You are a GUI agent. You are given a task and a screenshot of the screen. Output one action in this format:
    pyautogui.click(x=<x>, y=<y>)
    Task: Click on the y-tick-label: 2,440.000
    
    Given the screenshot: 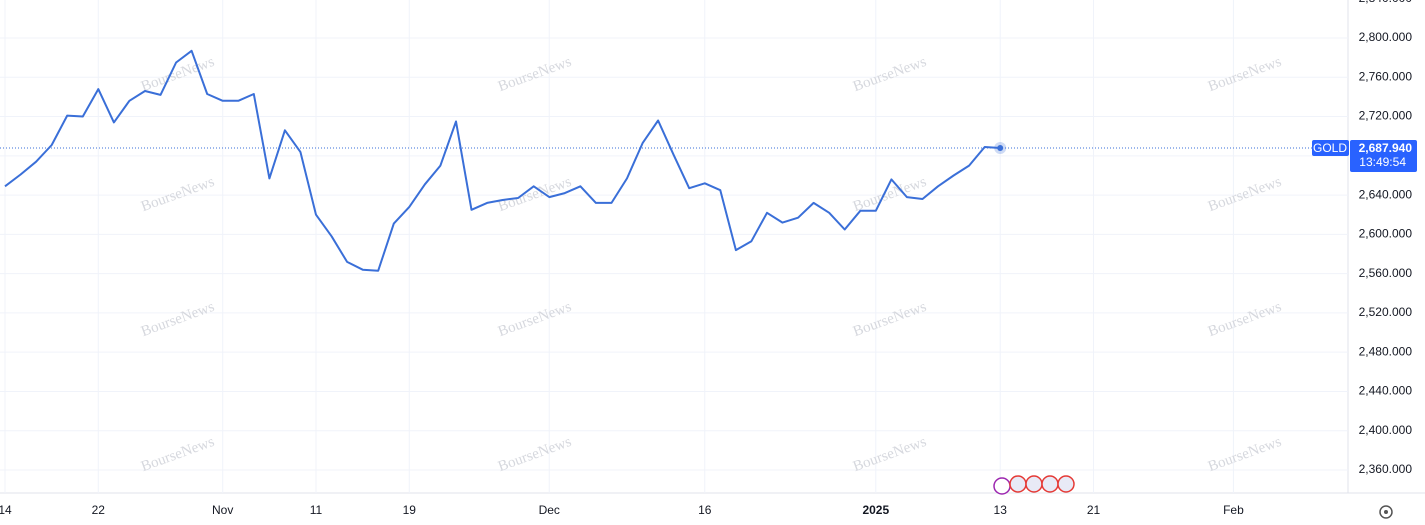 What is the action you would take?
    pyautogui.click(x=1386, y=391)
    